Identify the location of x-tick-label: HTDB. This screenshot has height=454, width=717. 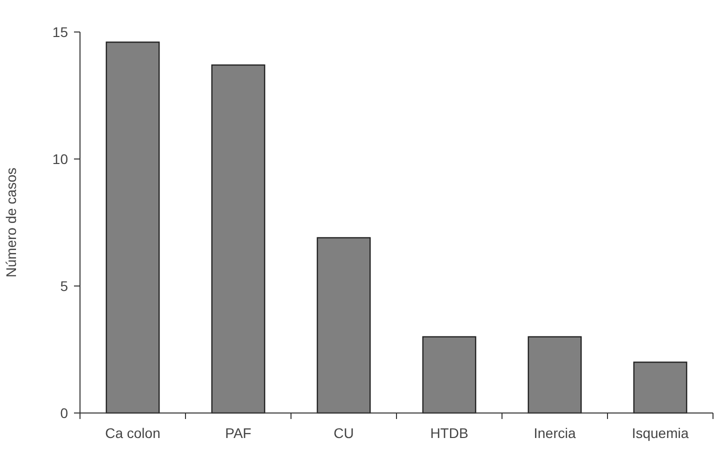
(449, 433).